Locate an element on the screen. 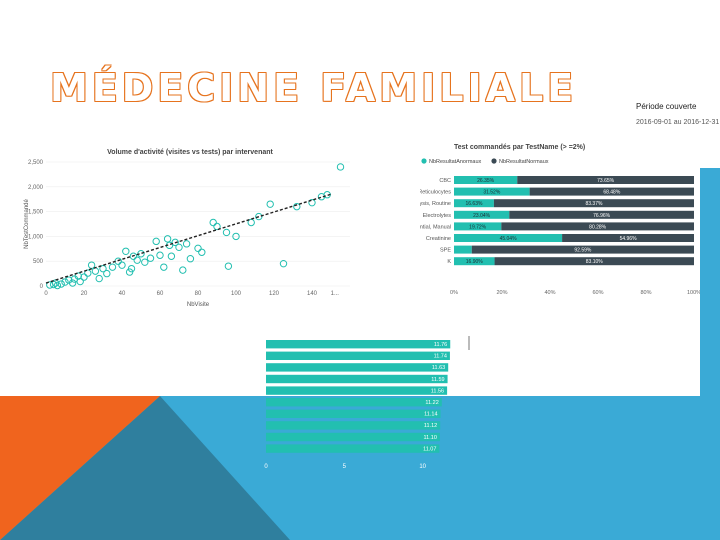 This screenshot has height=540, width=720. scatter-y-tick-label: 1,000 is located at coordinates (36, 237).